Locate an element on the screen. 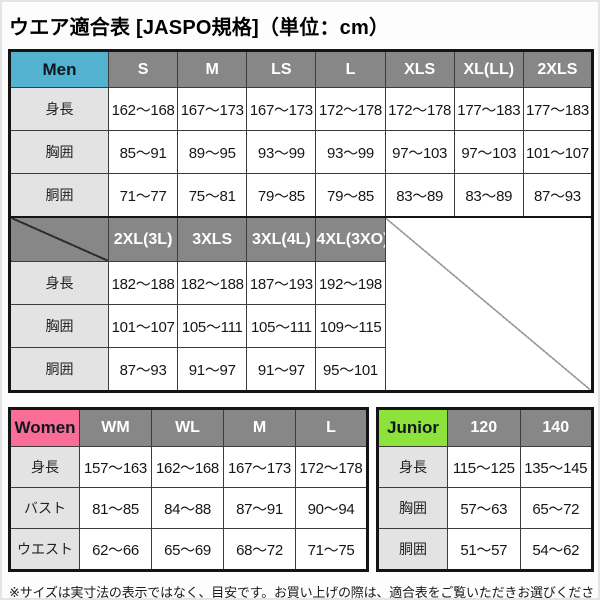 The image size is (600, 600). men-group-header-cell: Men is located at coordinates (59, 69).